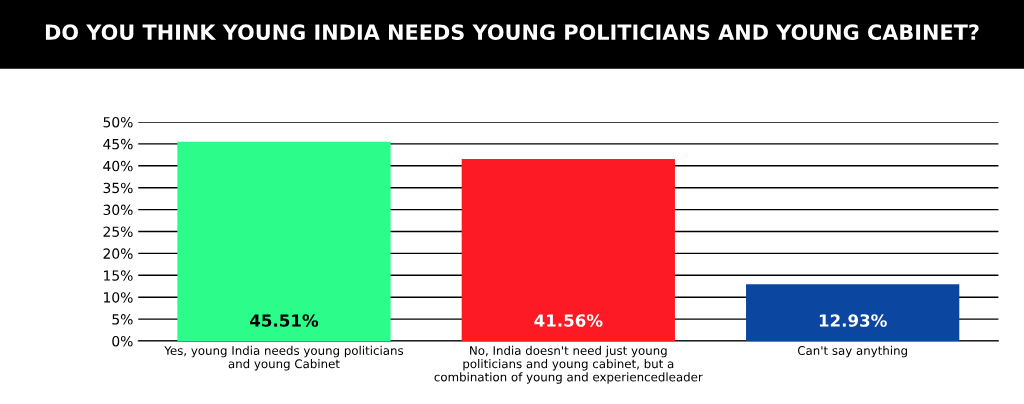 The image size is (1024, 404). I want to click on y-tick-label: 25%, so click(118, 231).